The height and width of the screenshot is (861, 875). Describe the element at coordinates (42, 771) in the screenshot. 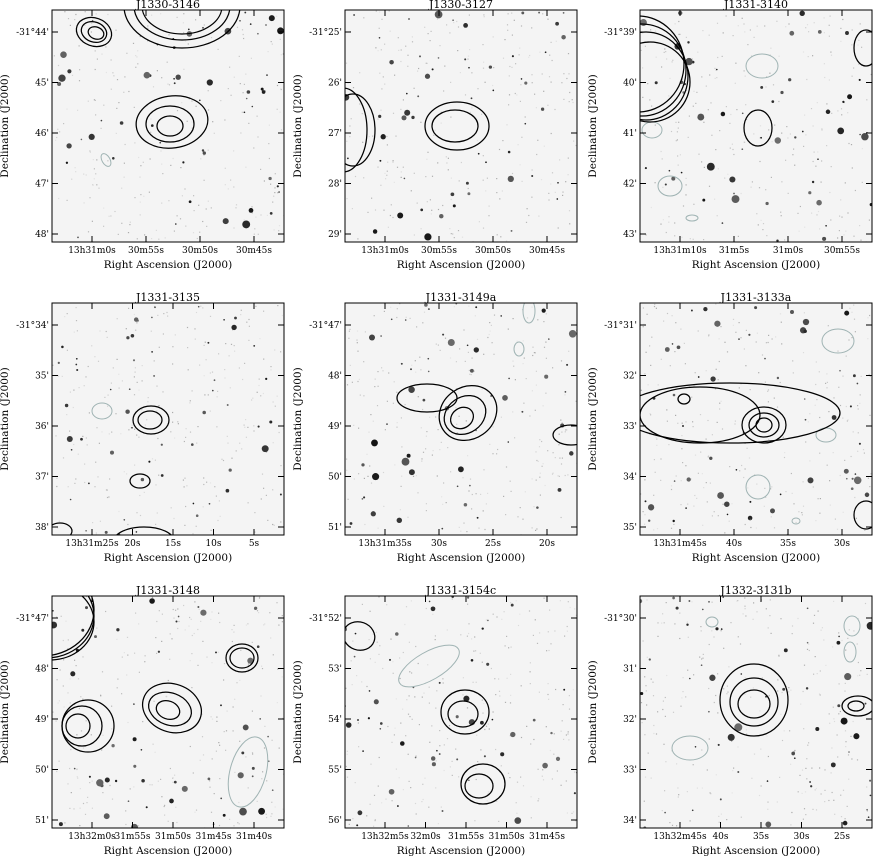

I see `y-tick-label: 50'` at that location.